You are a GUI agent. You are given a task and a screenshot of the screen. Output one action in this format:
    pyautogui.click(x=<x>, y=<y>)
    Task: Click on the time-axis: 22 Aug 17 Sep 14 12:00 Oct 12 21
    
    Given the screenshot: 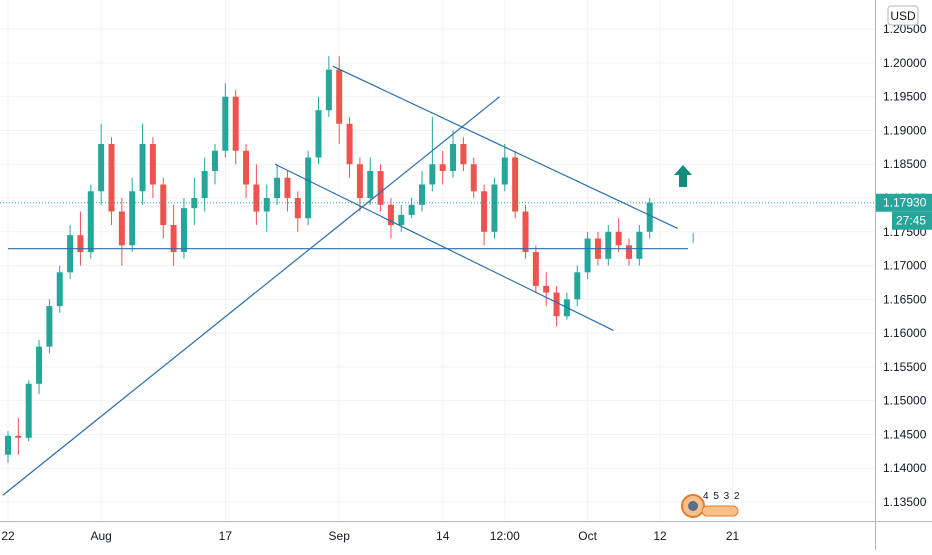 What is the action you would take?
    pyautogui.click(x=466, y=532)
    